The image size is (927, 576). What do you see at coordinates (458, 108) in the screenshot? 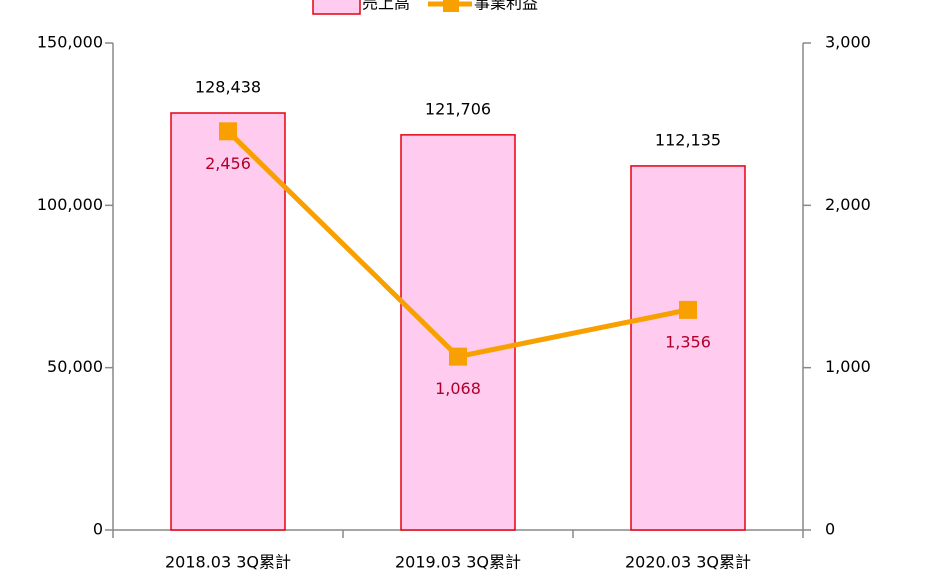
I see `bar-value-label: 121,706` at bounding box center [458, 108].